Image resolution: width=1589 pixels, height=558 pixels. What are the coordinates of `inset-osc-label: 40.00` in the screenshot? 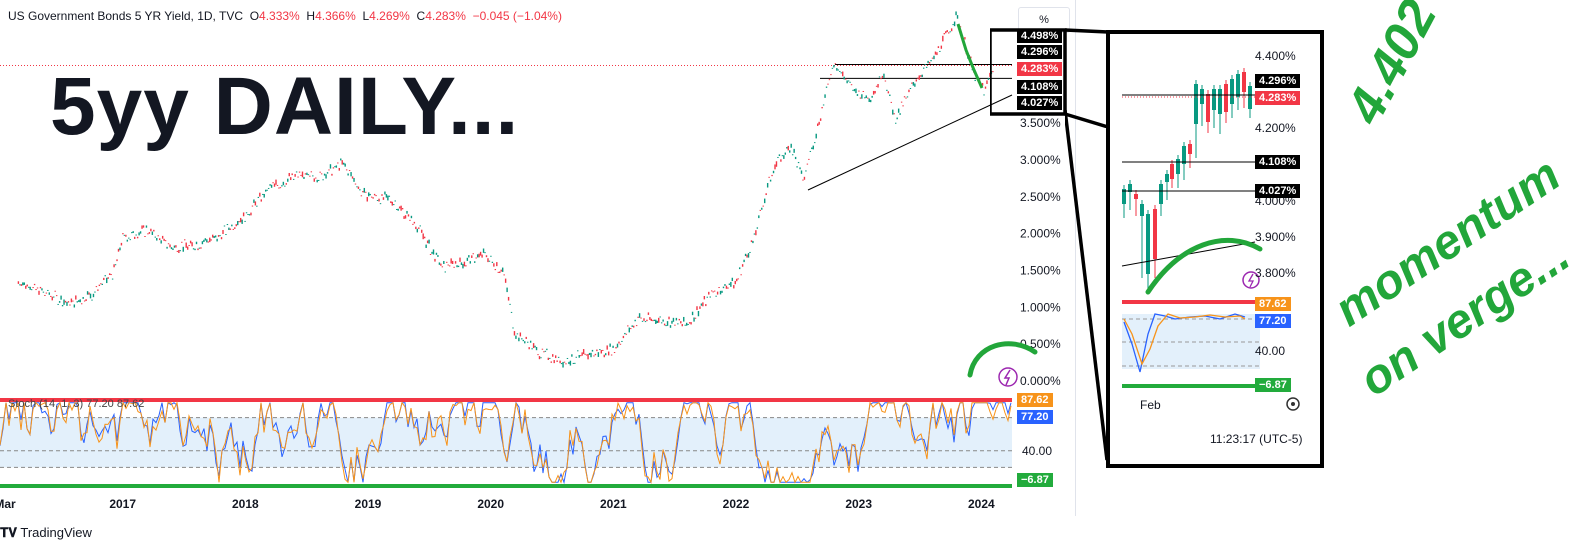 It's located at (1270, 351).